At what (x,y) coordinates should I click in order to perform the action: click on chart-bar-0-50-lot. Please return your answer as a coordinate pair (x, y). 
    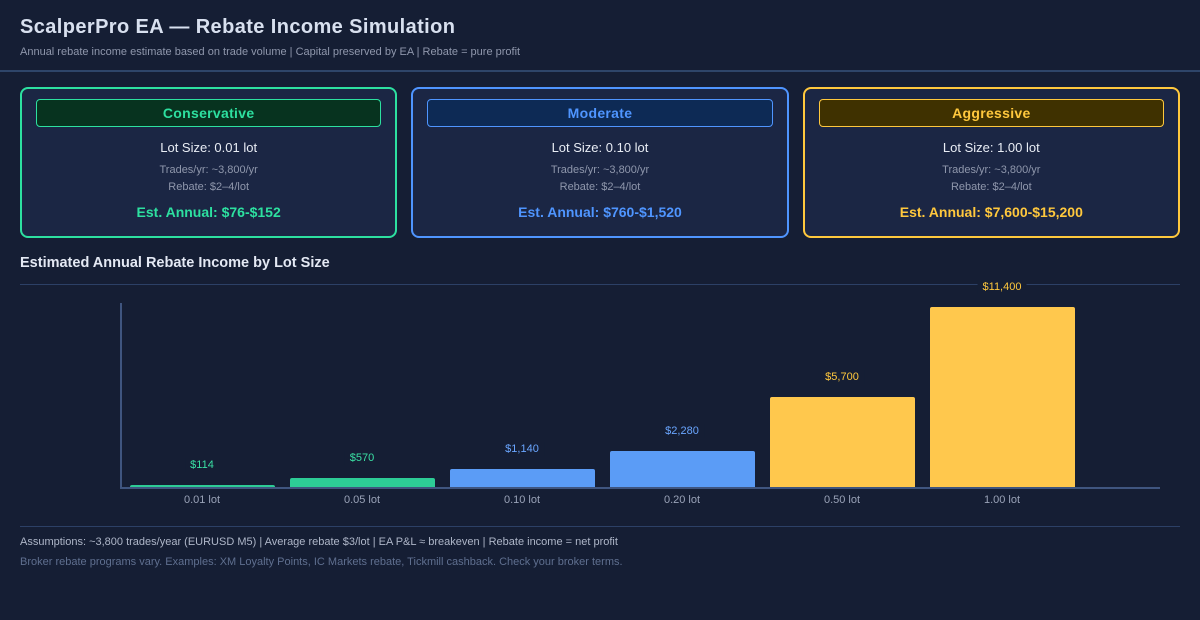
    Looking at the image, I should click on (842, 442).